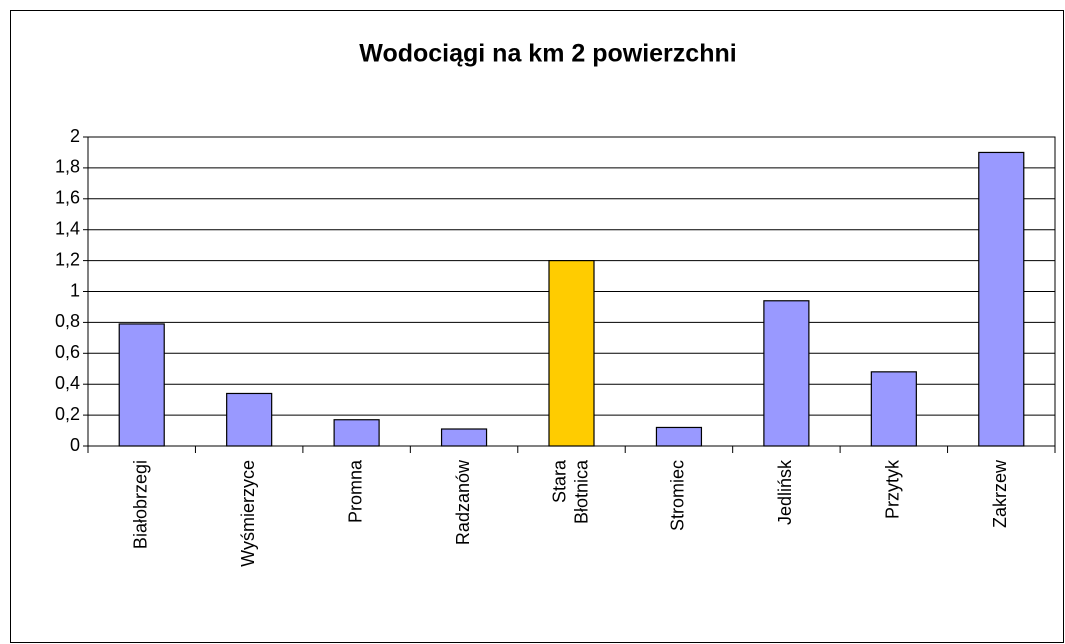 The image size is (1065, 644). I want to click on y-tick-label: 0,6, so click(67, 352).